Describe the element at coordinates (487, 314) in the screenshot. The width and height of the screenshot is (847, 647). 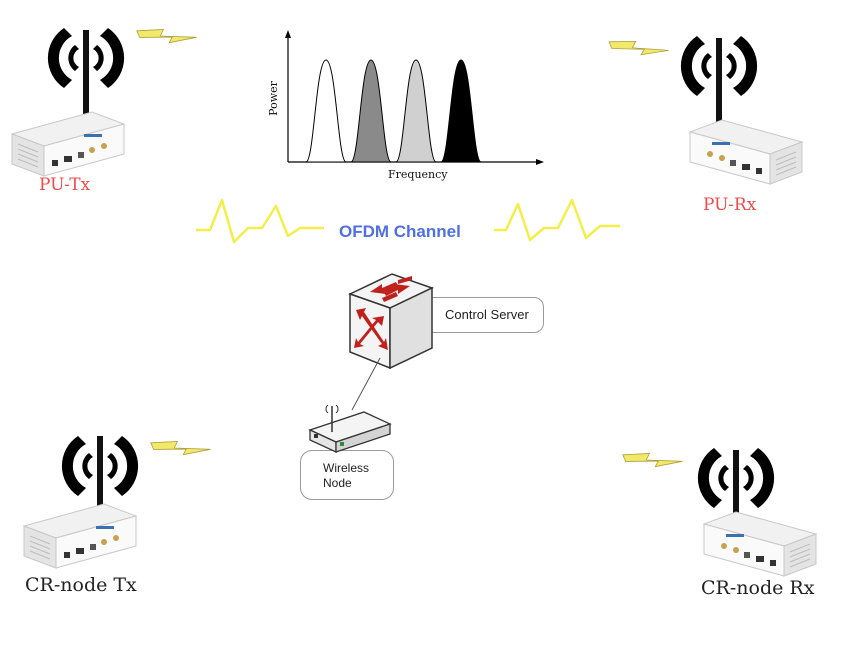
I see `control-server-label: Control Server` at that location.